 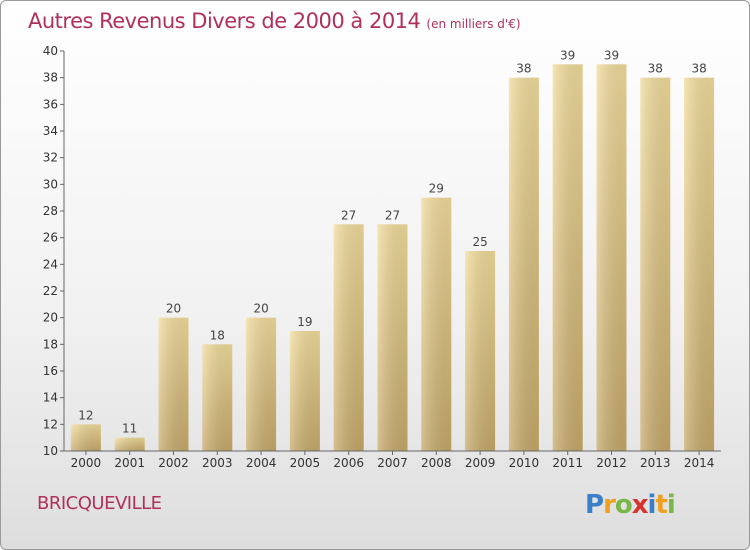 What do you see at coordinates (392, 337) in the screenshot?
I see `bar-shade-2007` at bounding box center [392, 337].